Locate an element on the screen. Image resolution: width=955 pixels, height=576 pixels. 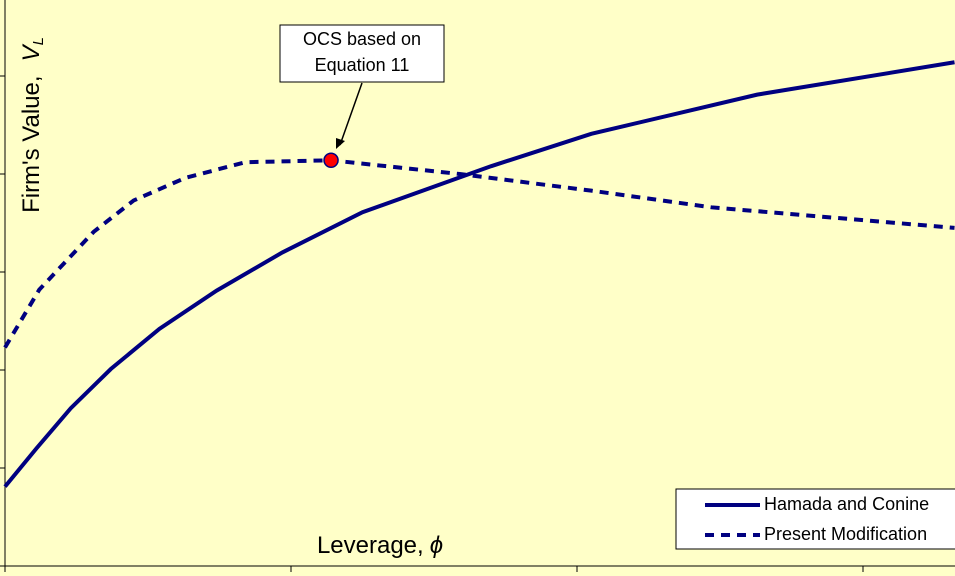
y-axis-label: Firm's Value, VL is located at coordinates (32, 125).